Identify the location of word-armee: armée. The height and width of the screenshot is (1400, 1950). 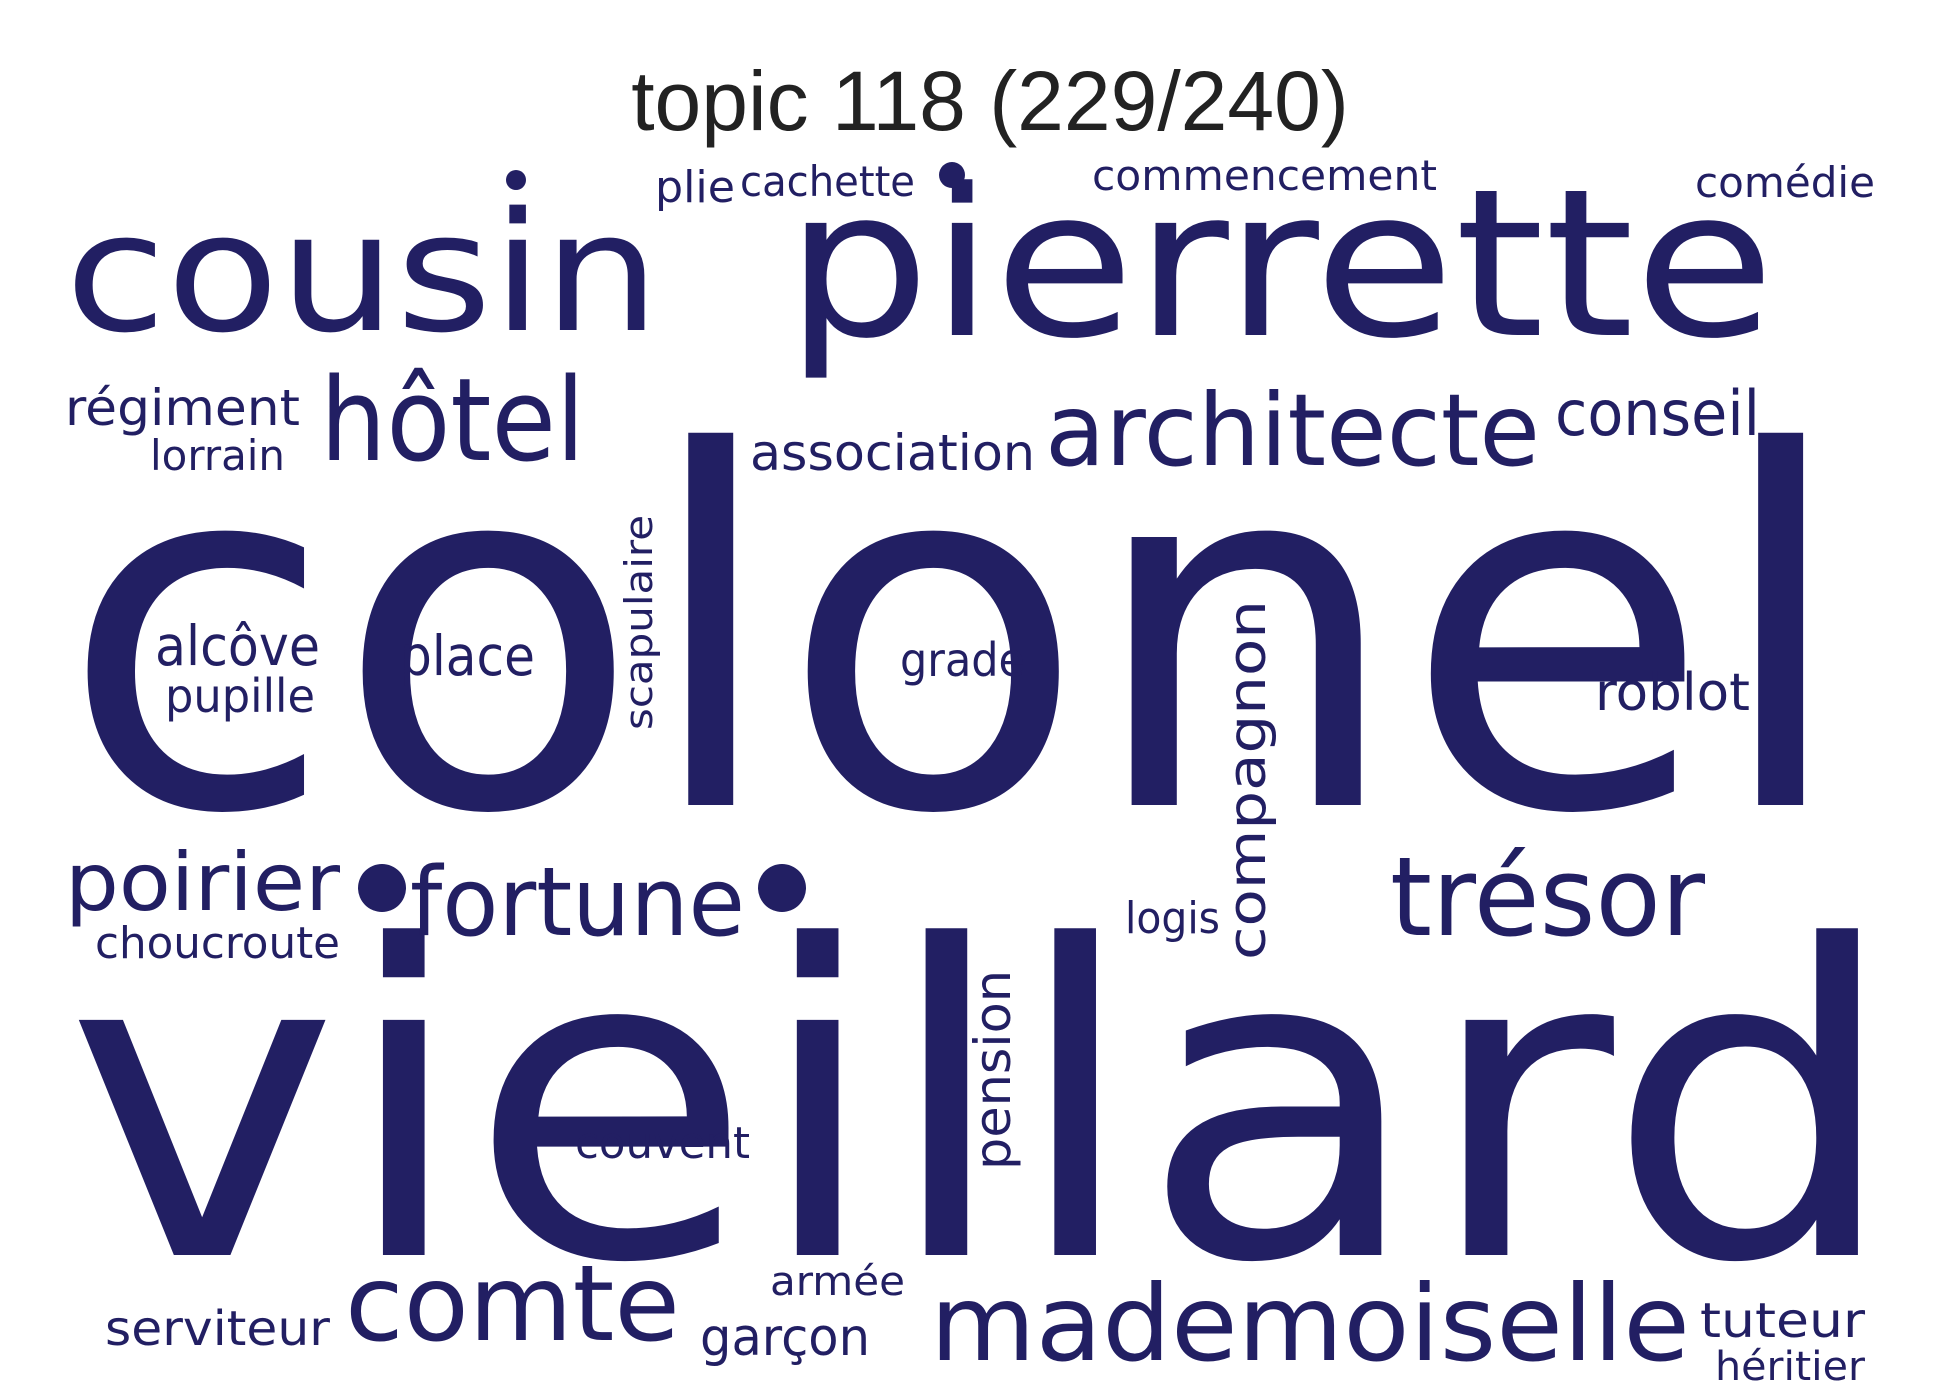
(837, 1282).